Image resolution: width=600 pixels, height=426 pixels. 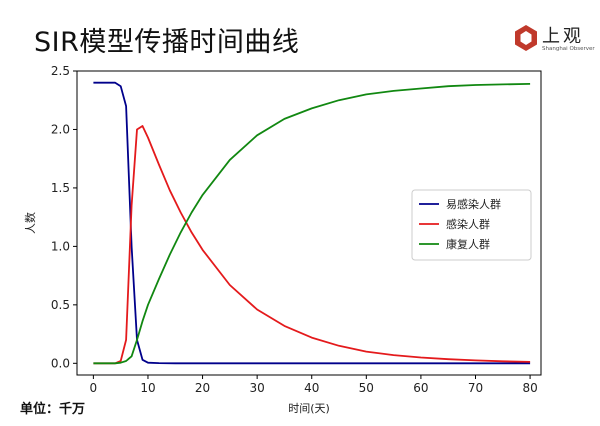 I want to click on y-tick-label: 2.5, so click(x=60, y=71).